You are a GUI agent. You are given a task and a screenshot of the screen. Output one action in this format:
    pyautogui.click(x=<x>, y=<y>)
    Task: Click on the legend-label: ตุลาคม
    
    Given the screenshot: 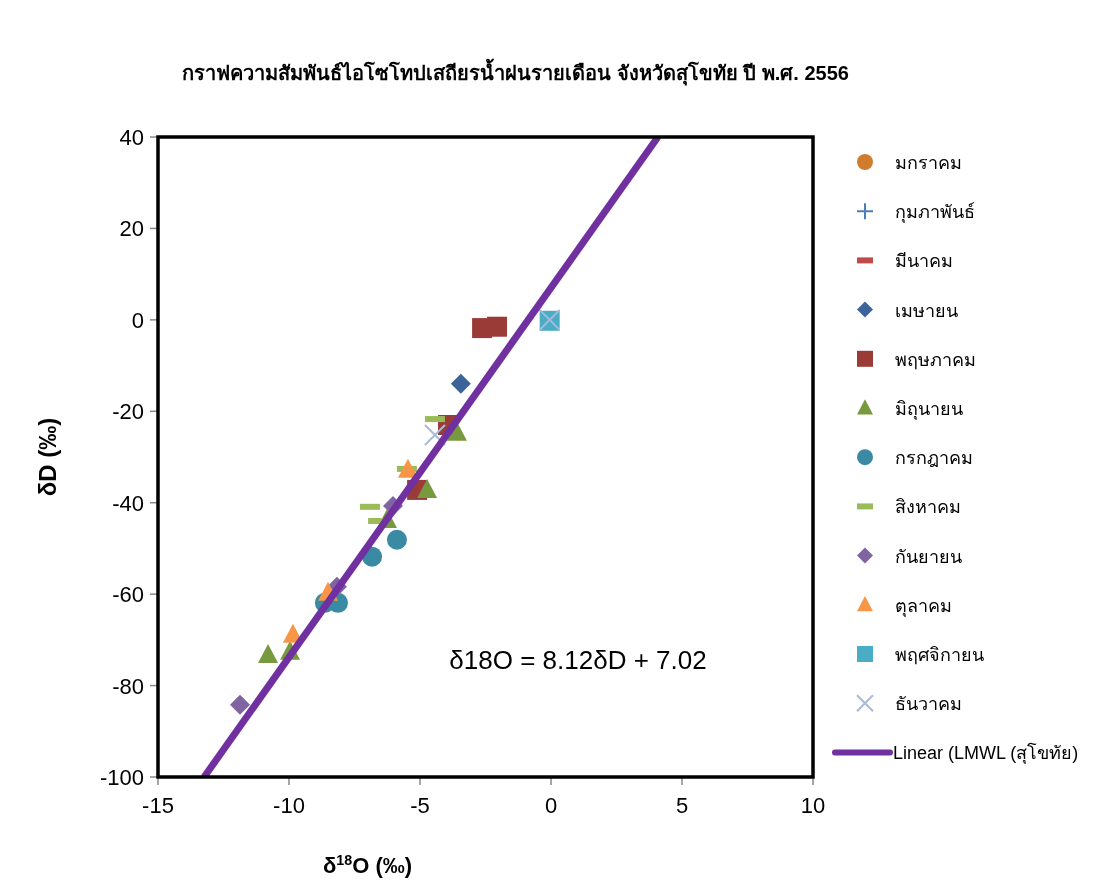 What is the action you would take?
    pyautogui.click(x=923, y=606)
    